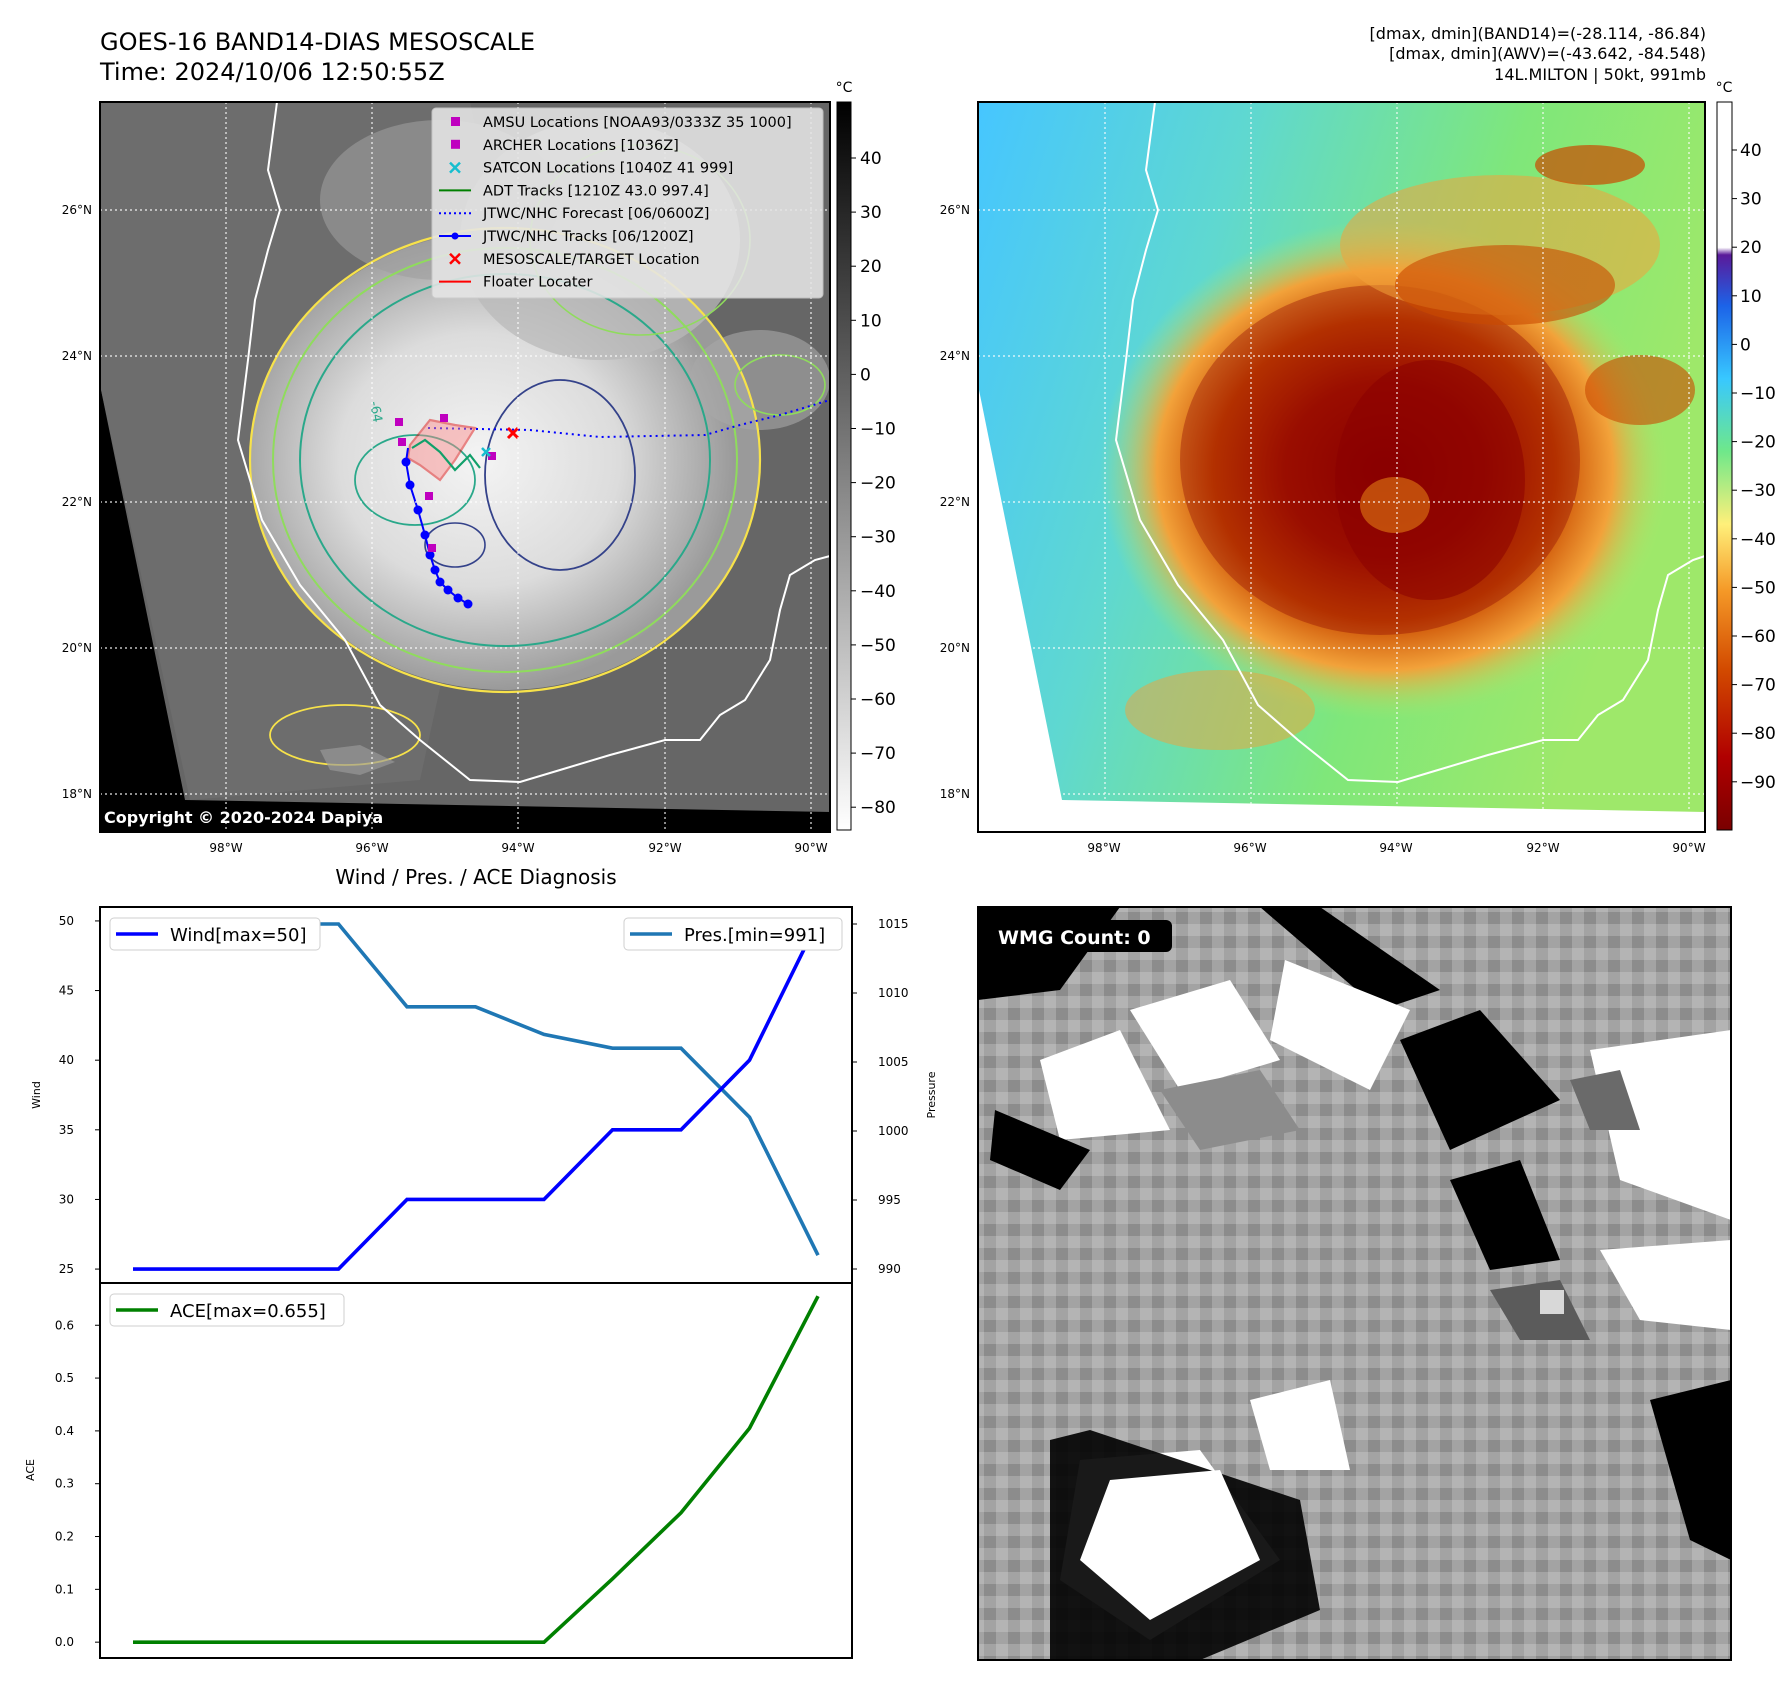  What do you see at coordinates (1758, 491) in the screenshot?
I see `color-colorbar-tick-label: −30` at bounding box center [1758, 491].